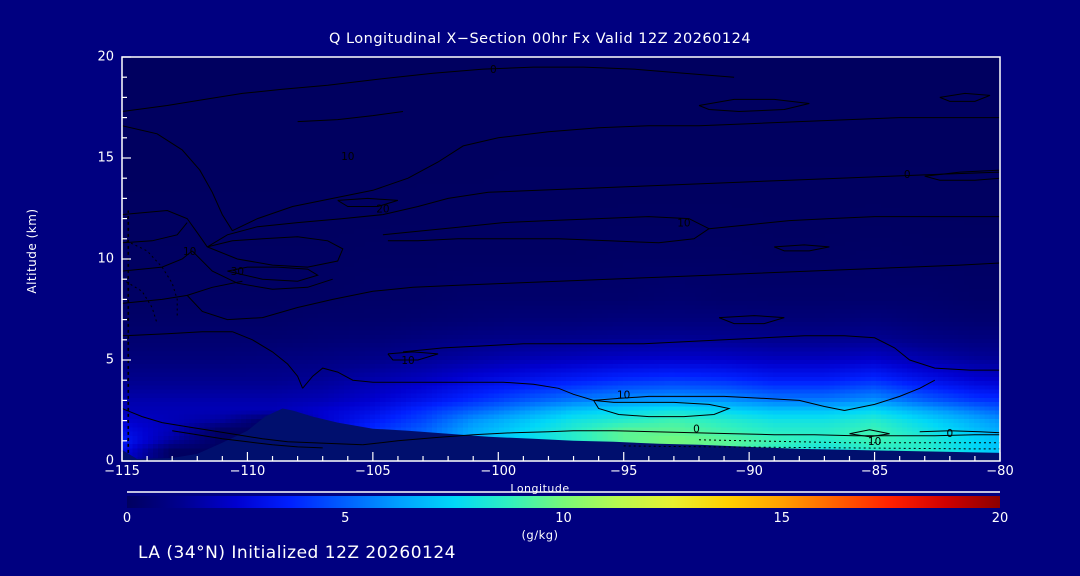 This screenshot has width=1080, height=576. Describe the element at coordinates (563, 518) in the screenshot. I see `colorbar-tick-label: 10` at that location.